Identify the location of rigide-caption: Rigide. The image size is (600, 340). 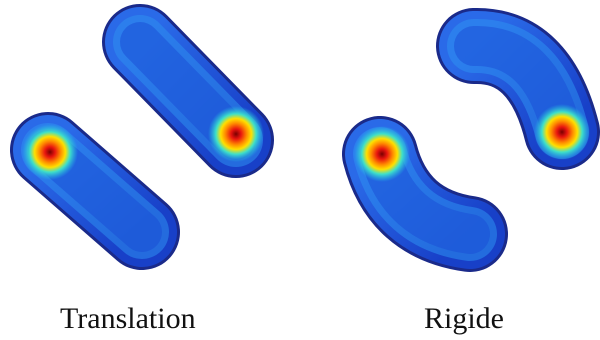
(464, 318).